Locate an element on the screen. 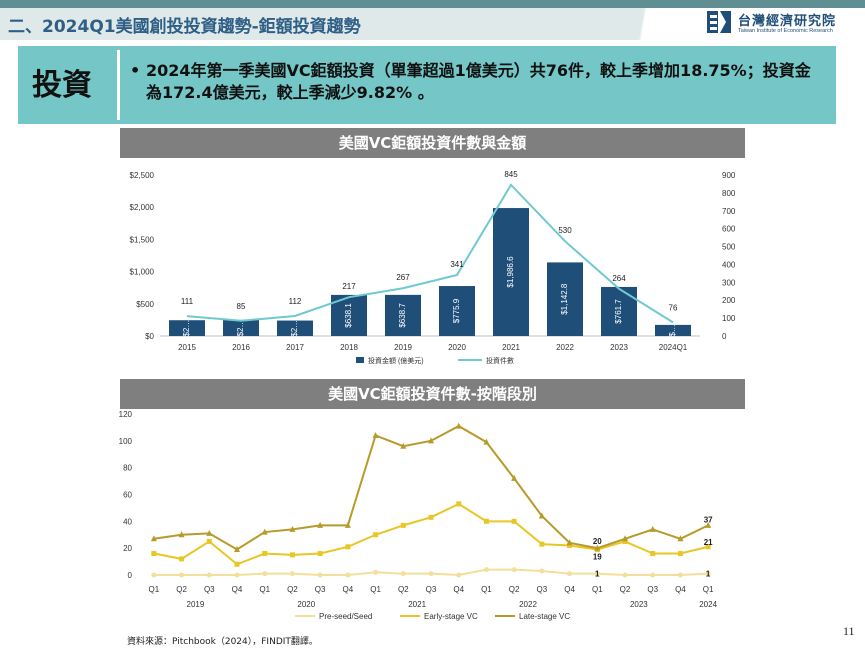 The height and width of the screenshot is (649, 865). chart2-year-label: 2019 is located at coordinates (196, 604).